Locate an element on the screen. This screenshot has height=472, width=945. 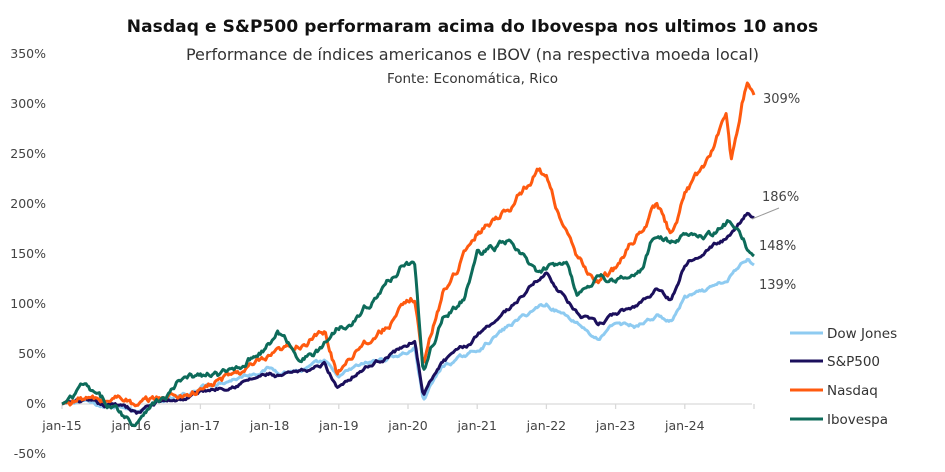
x-tick-label: jan-21 is located at coordinates (476, 425).